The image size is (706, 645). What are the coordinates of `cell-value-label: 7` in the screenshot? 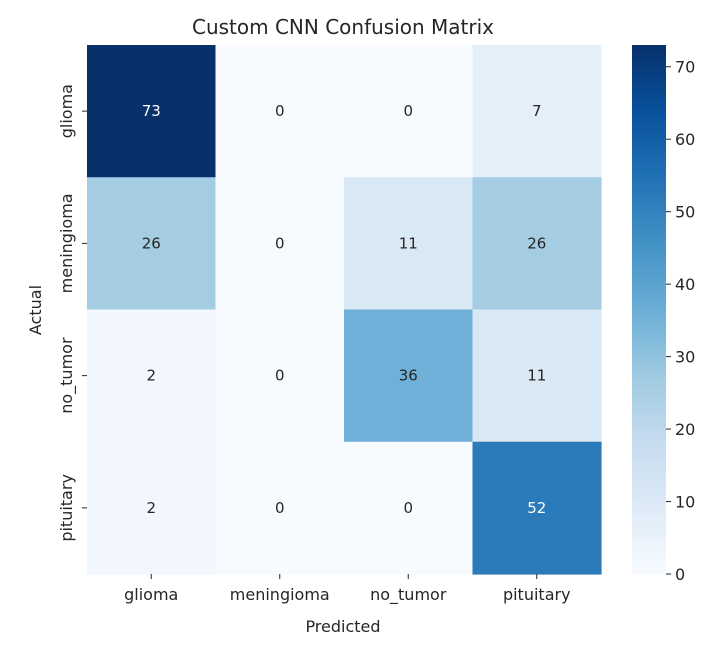 It's located at (537, 111).